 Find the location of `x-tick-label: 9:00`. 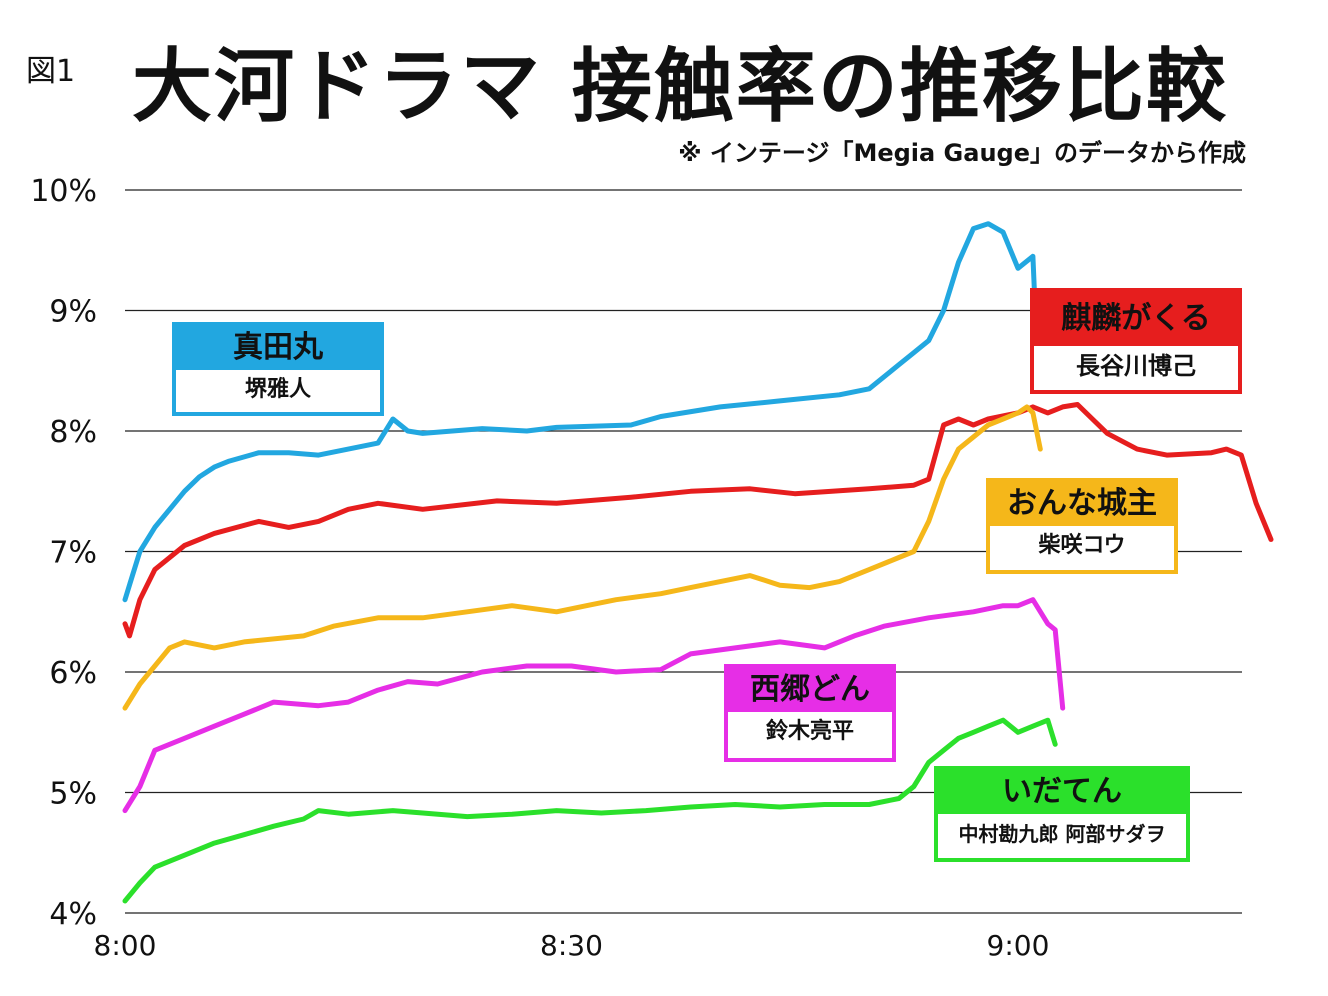

x-tick-label: 9:00 is located at coordinates (1018, 945).